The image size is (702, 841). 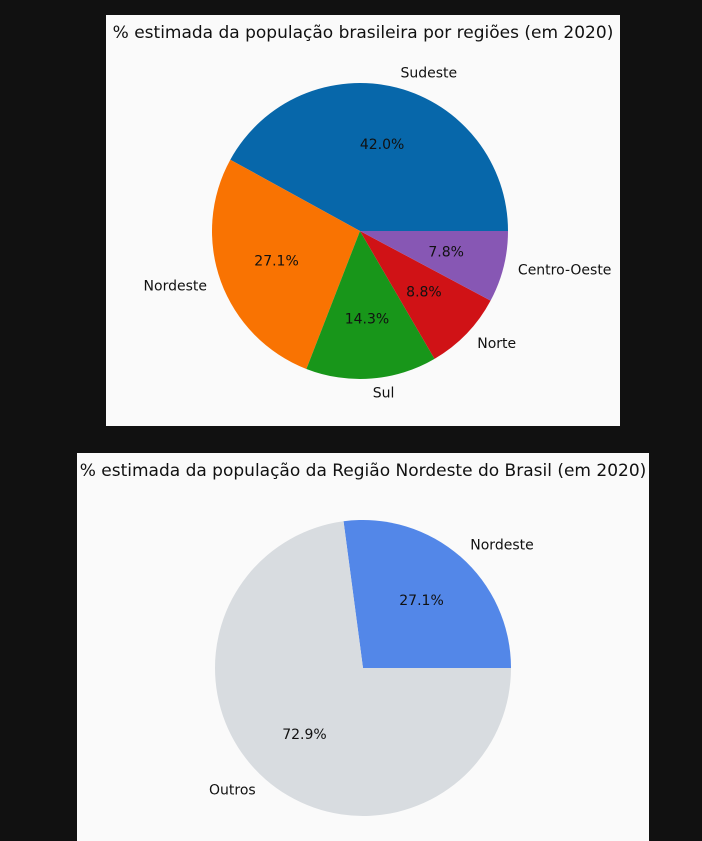 I want to click on pie-slice-sul, so click(x=370, y=305).